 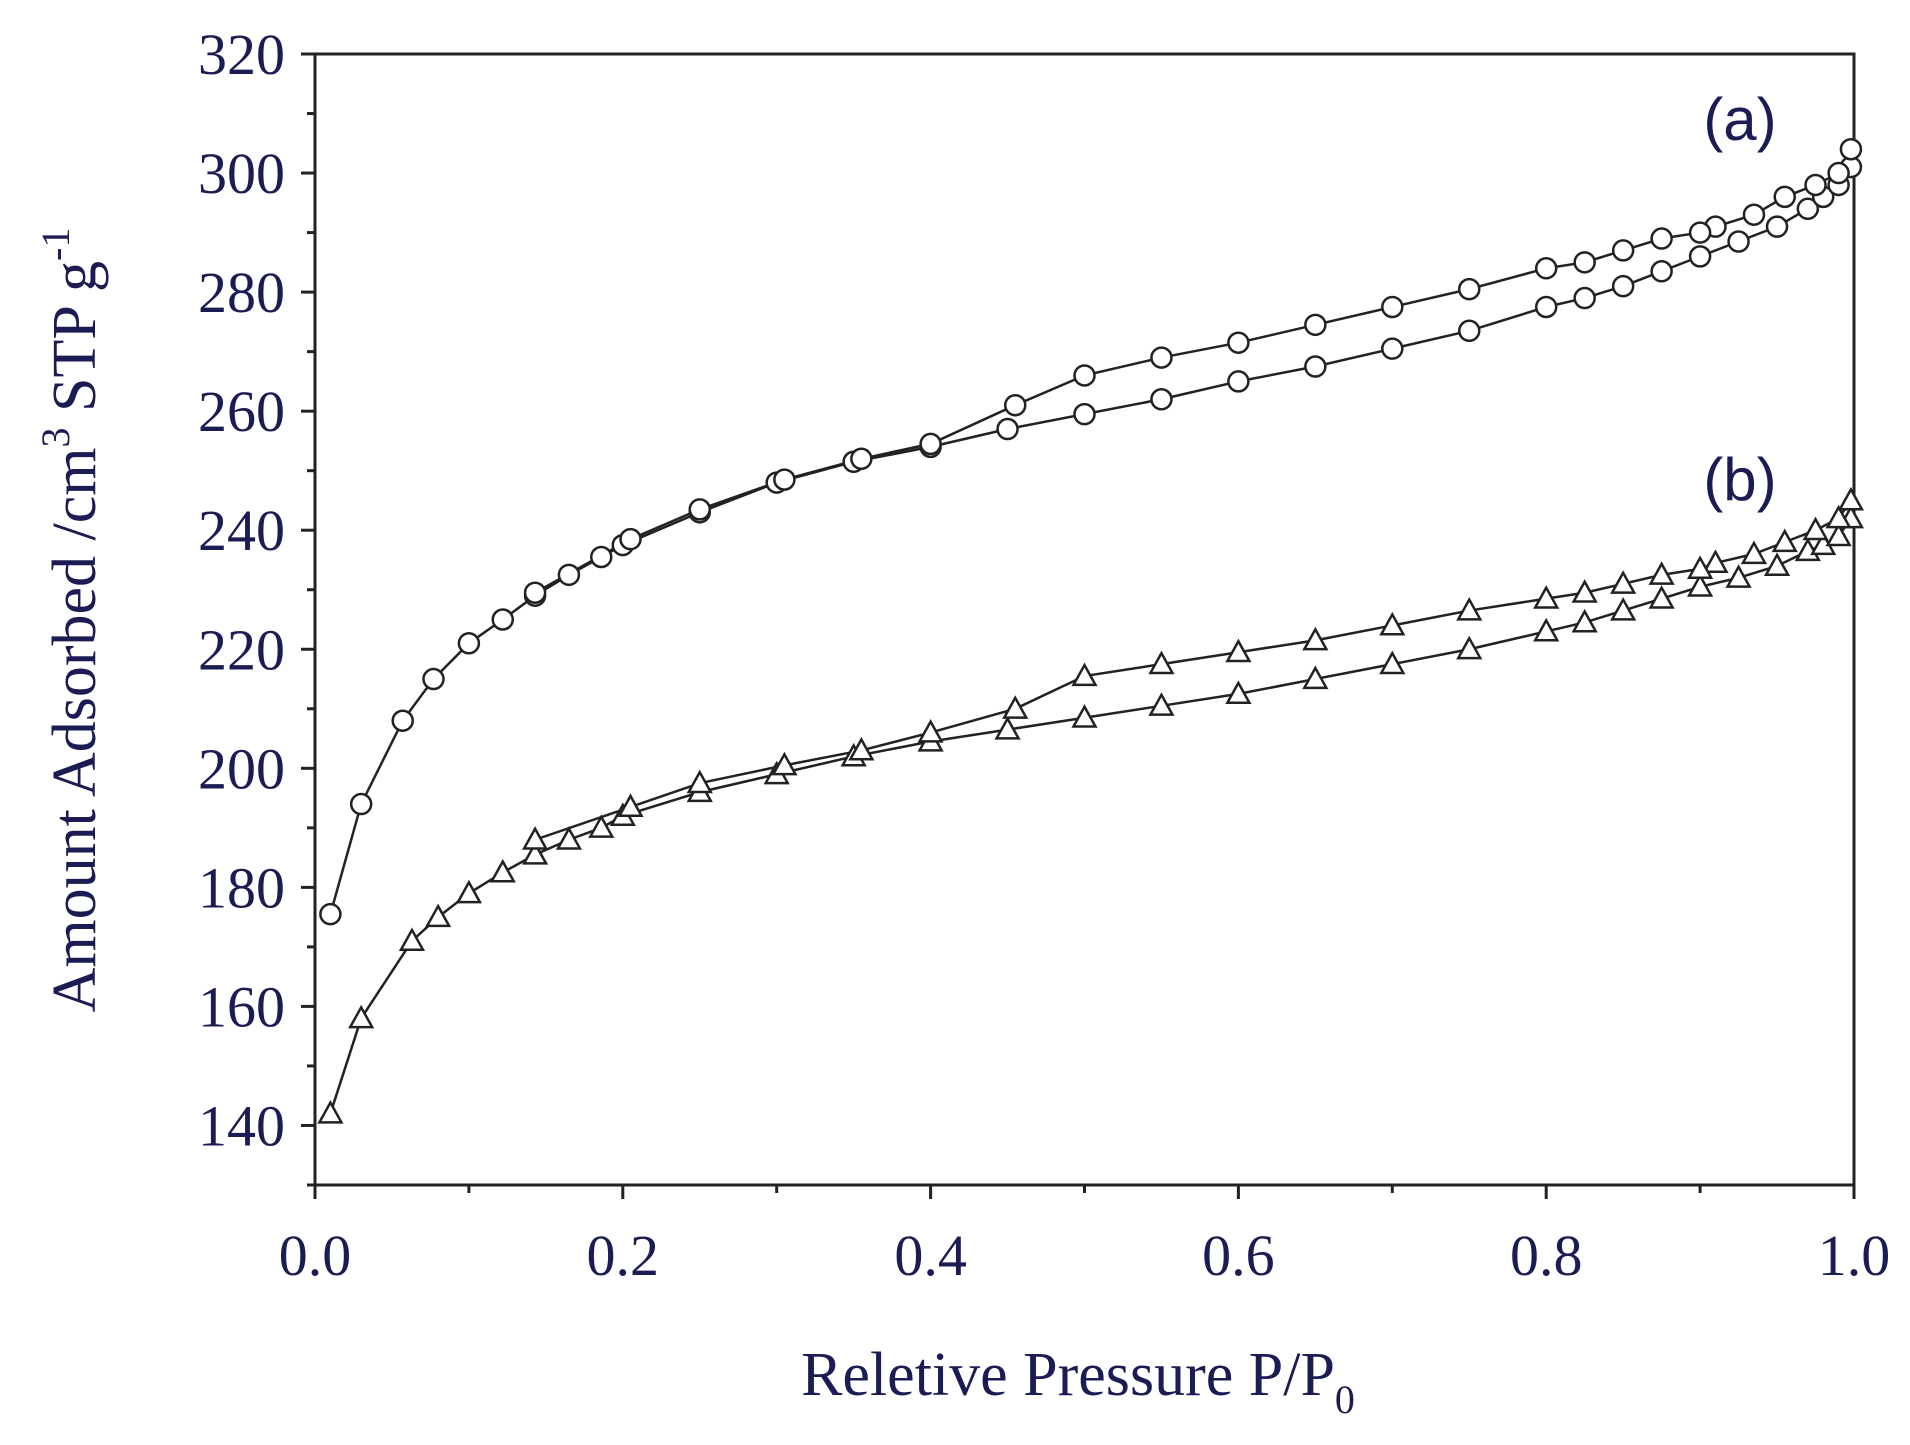 I want to click on y-axis-ticks: 140 160 180 200 220 240 260 280 300 320, so click(x=256, y=604).